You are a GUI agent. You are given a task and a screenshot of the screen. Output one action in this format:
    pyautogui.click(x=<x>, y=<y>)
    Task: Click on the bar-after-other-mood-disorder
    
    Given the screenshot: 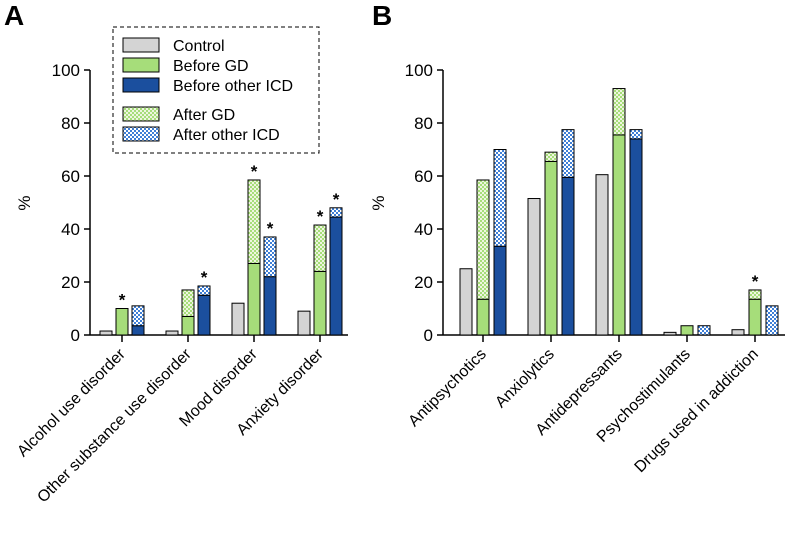 What is the action you would take?
    pyautogui.click(x=270, y=257)
    